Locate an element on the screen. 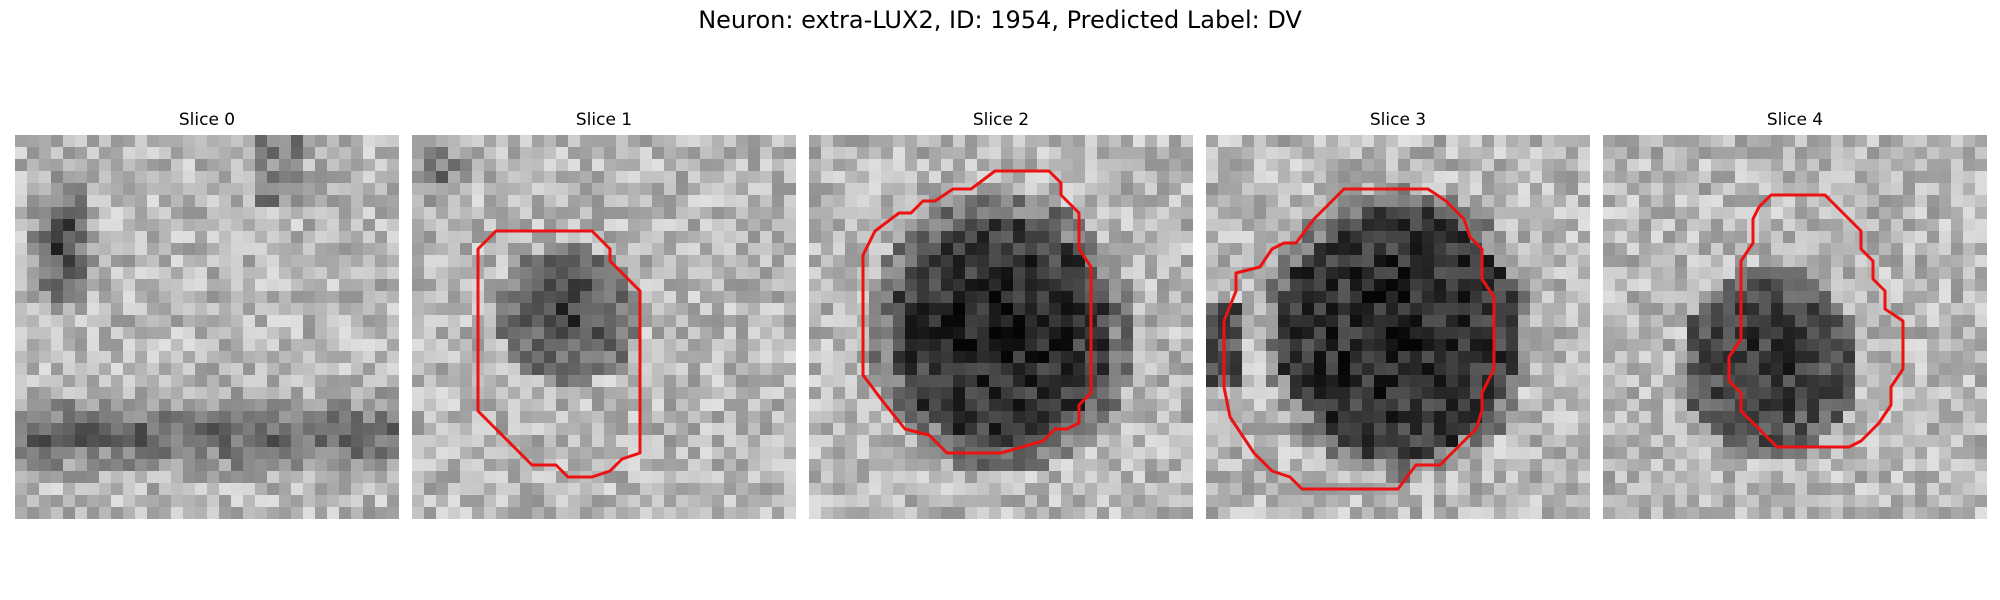  slice-panel-1: Slice 1 is located at coordinates (604, 315).